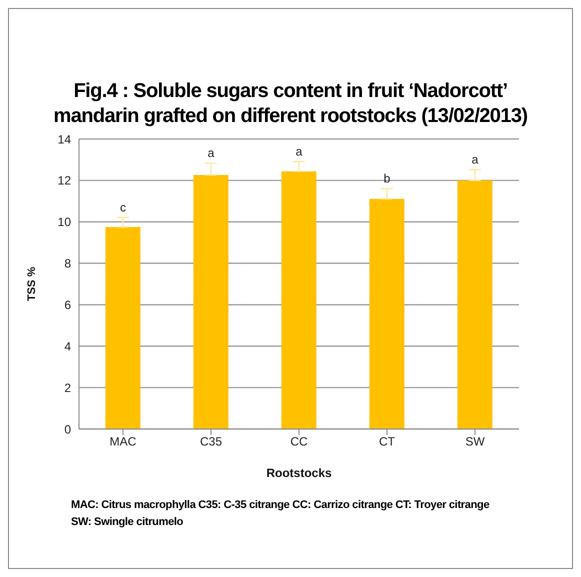 Image resolution: width=581 pixels, height=577 pixels. What do you see at coordinates (68, 263) in the screenshot?
I see `y-tick-label: 8` at bounding box center [68, 263].